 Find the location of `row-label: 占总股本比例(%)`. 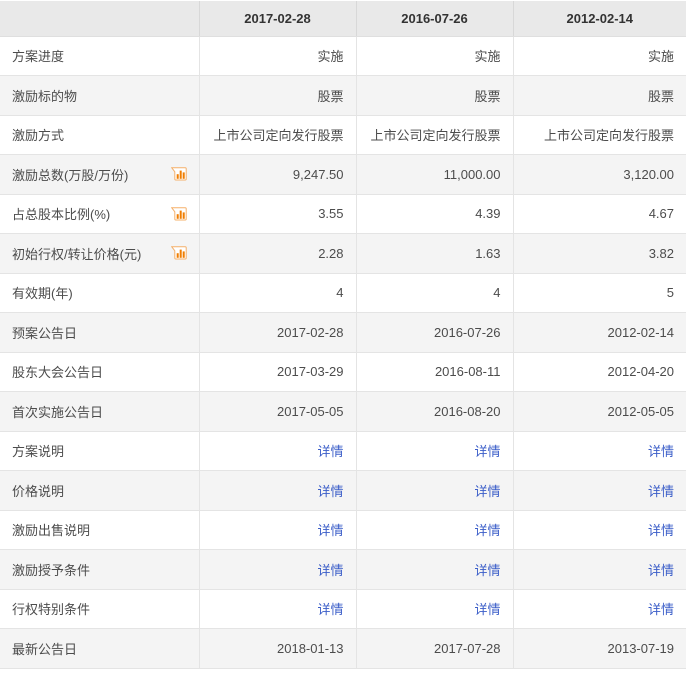

row-label: 占总股本比例(%) is located at coordinates (61, 215).